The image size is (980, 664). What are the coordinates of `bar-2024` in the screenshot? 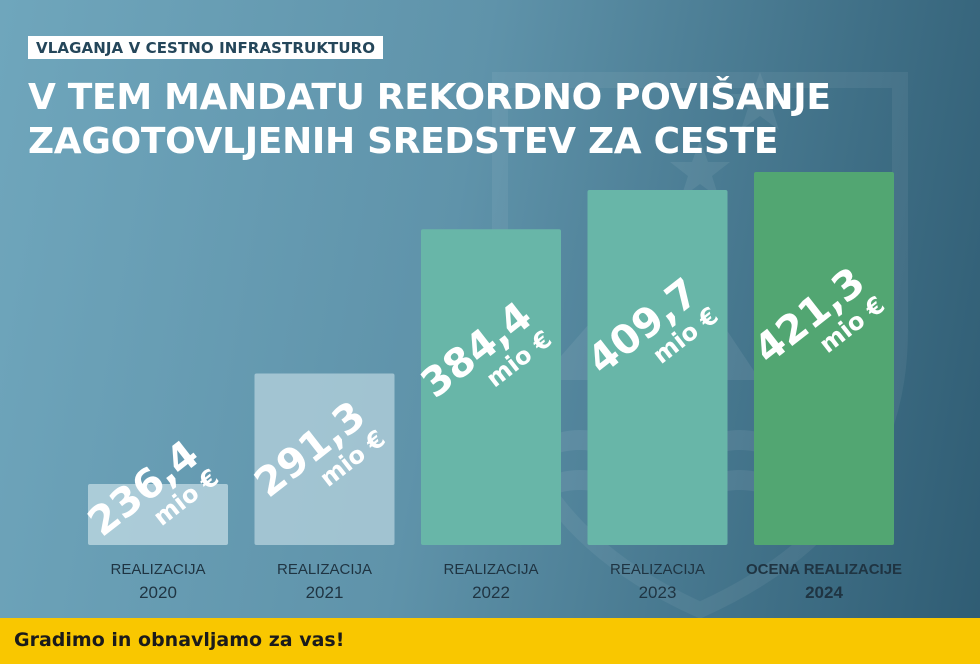 It's located at (824, 358).